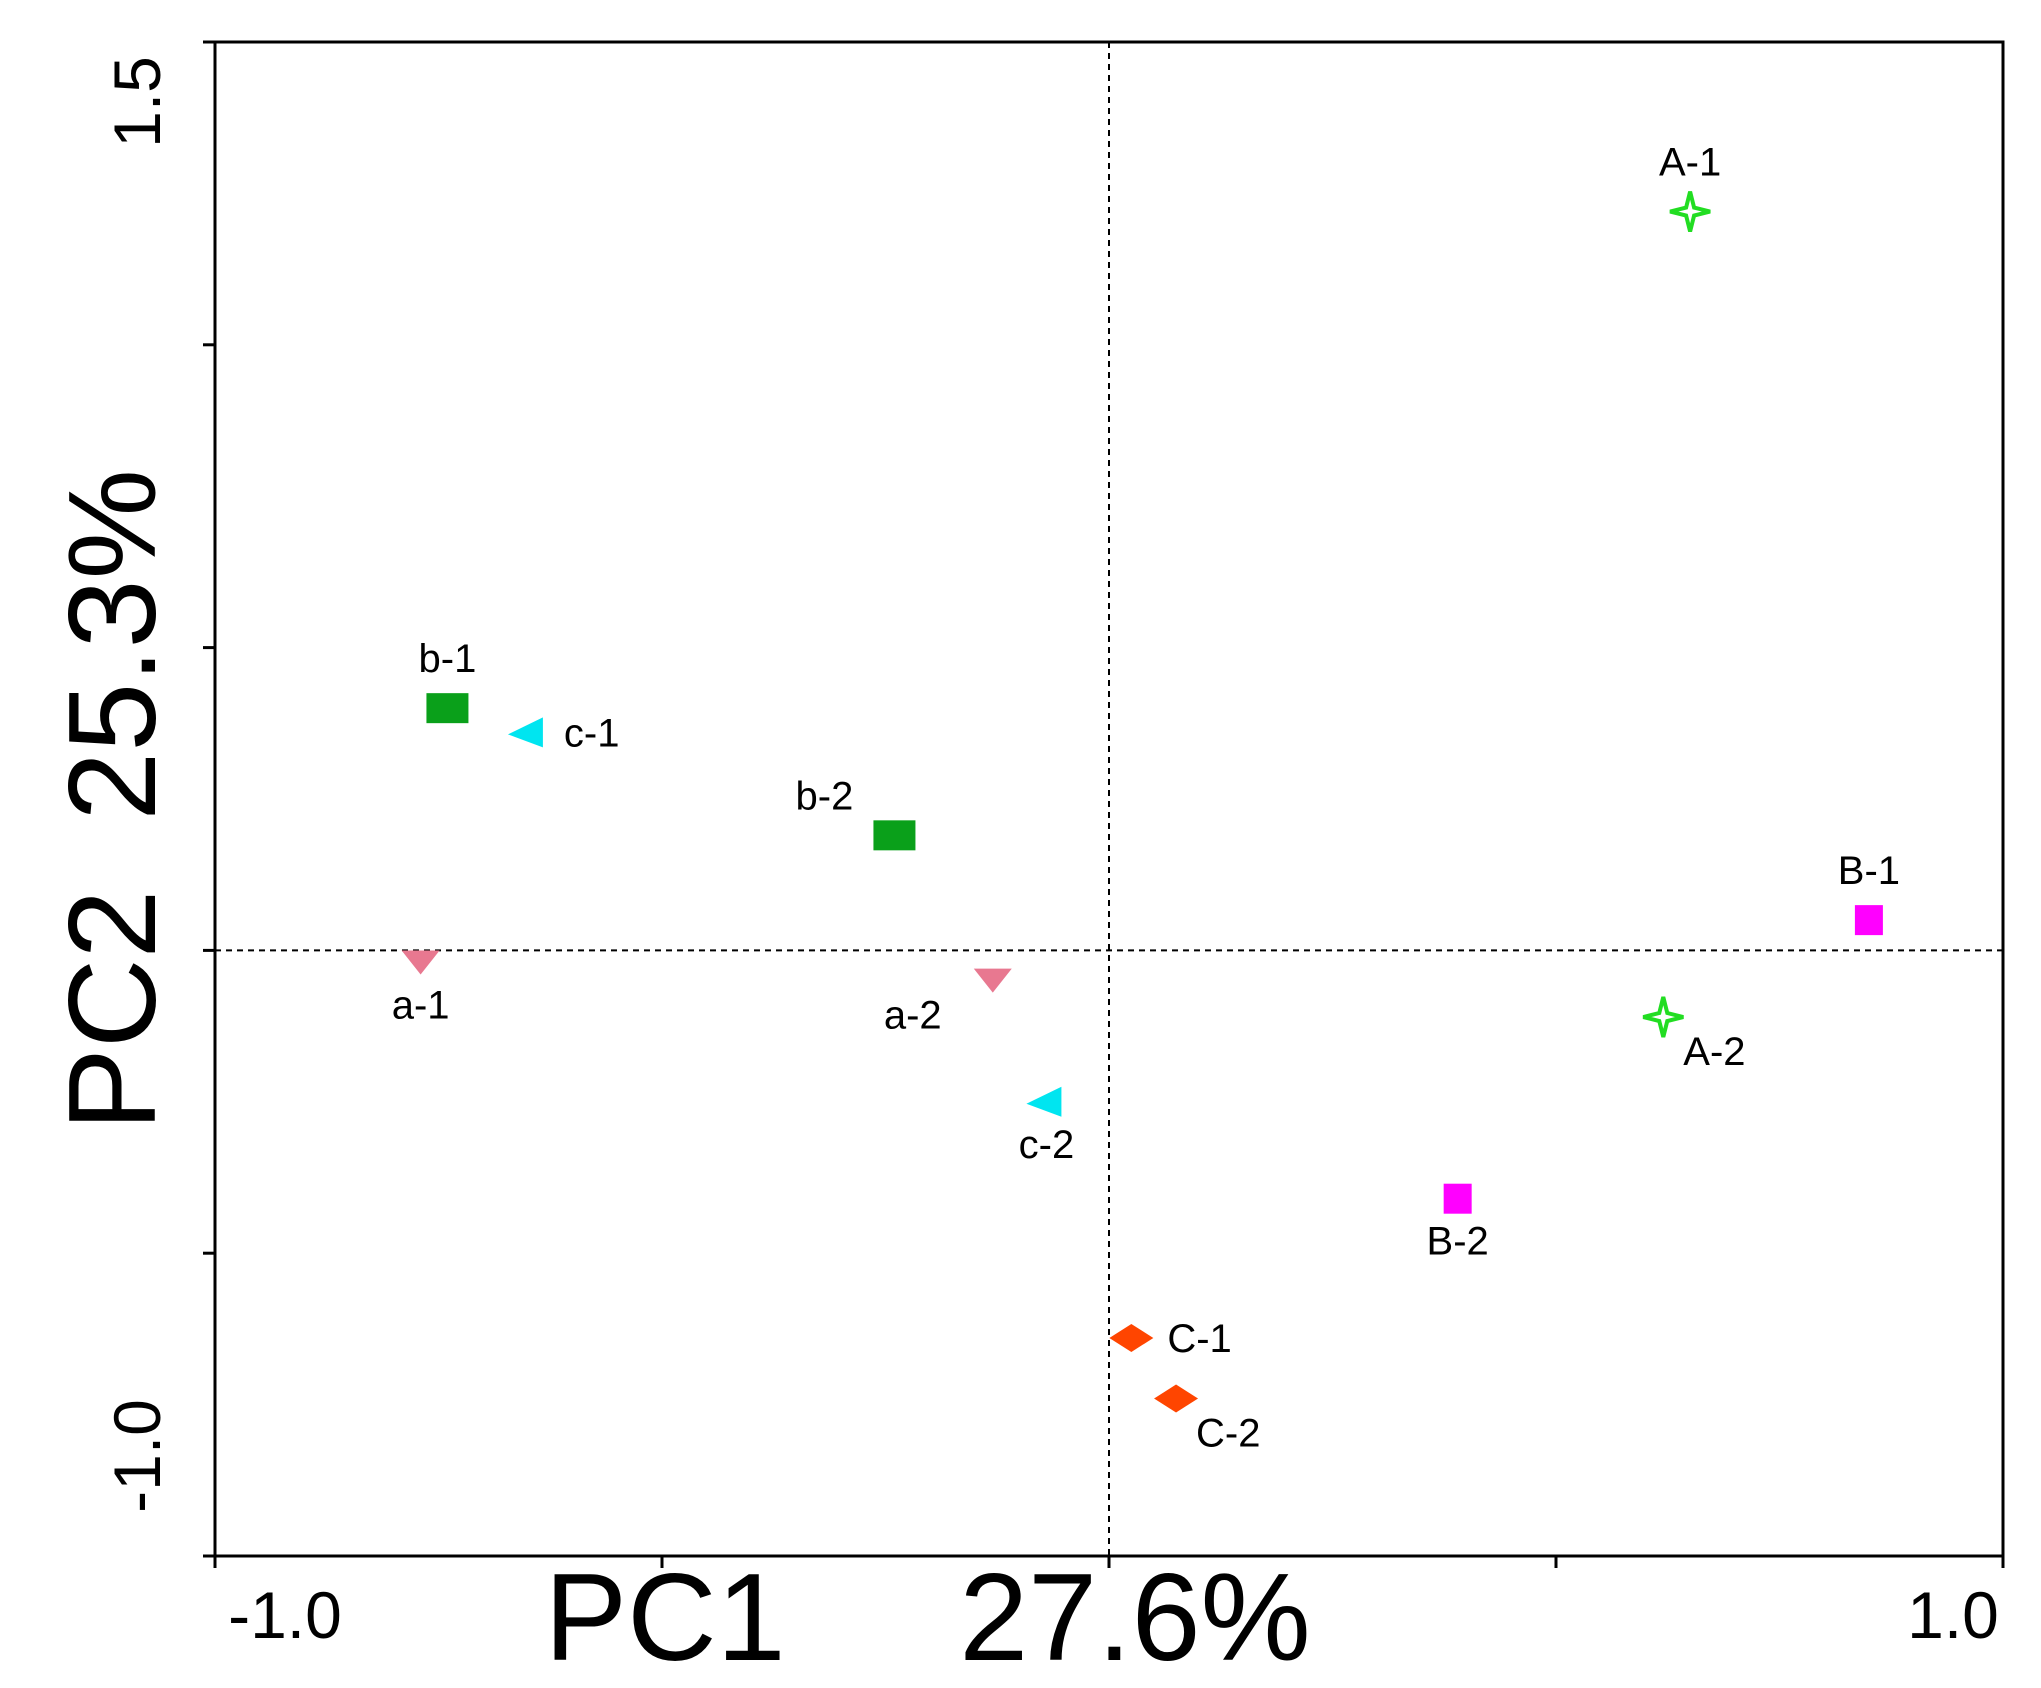 This screenshot has width=2041, height=1688. What do you see at coordinates (825, 796) in the screenshot?
I see `point-label-b-2: b-2` at bounding box center [825, 796].